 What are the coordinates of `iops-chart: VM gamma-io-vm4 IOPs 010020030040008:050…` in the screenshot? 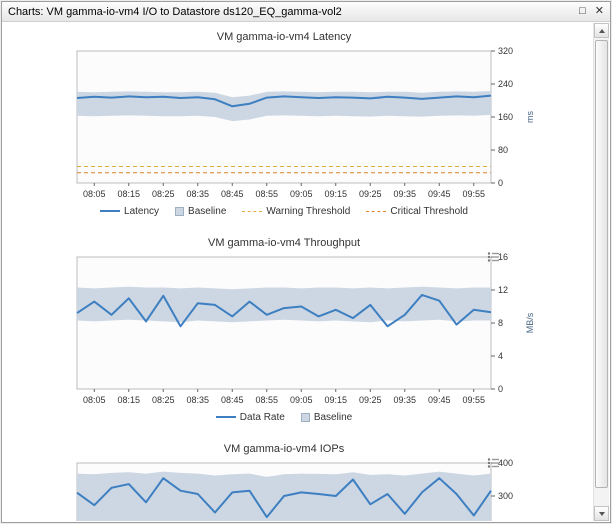 It's located at (284, 482).